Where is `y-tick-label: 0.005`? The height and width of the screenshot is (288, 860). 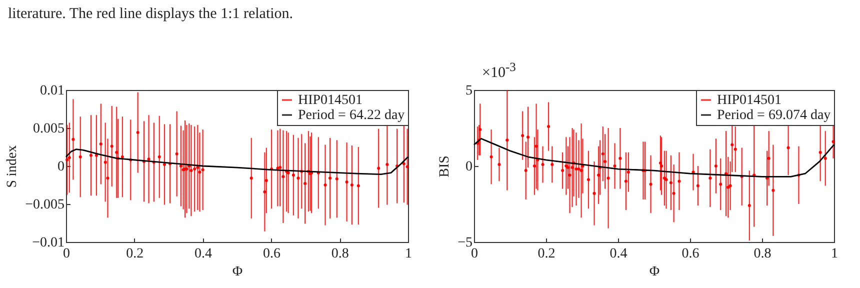 y-tick-label: 0.005 is located at coordinates (48, 129).